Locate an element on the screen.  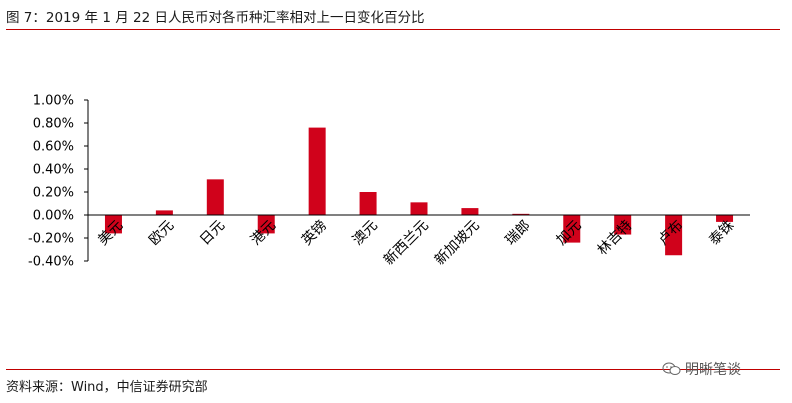
category-label: 欧元 is located at coordinates (161, 233).